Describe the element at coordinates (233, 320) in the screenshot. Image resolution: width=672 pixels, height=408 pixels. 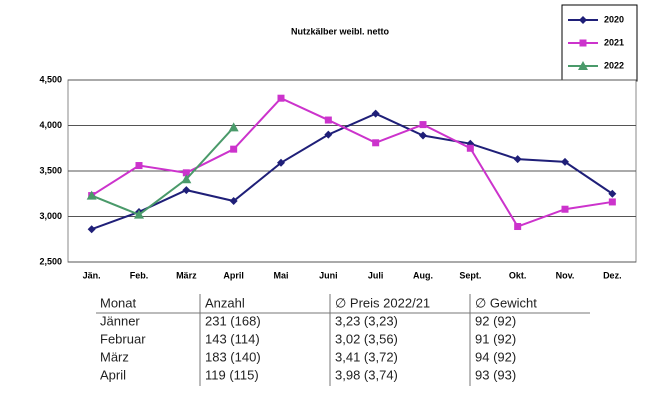
I see `table-cell: 231 (168)` at that location.